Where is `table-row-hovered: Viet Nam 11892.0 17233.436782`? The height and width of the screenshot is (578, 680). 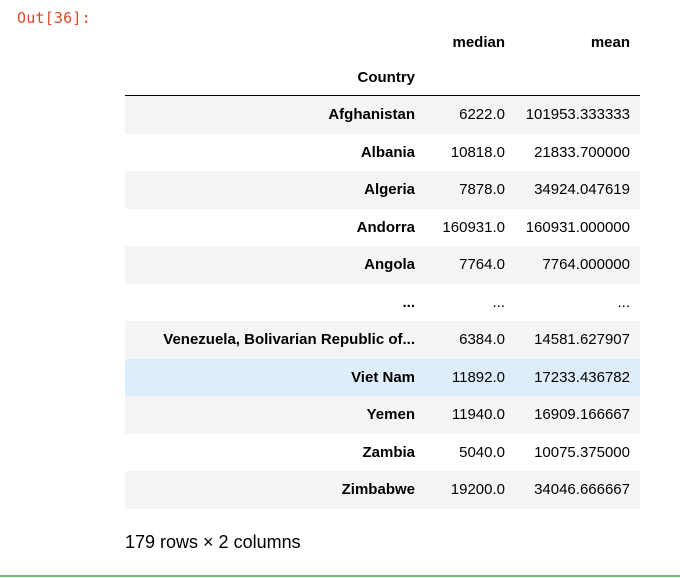 table-row-hovered: Viet Nam 11892.0 17233.436782 is located at coordinates (382, 377).